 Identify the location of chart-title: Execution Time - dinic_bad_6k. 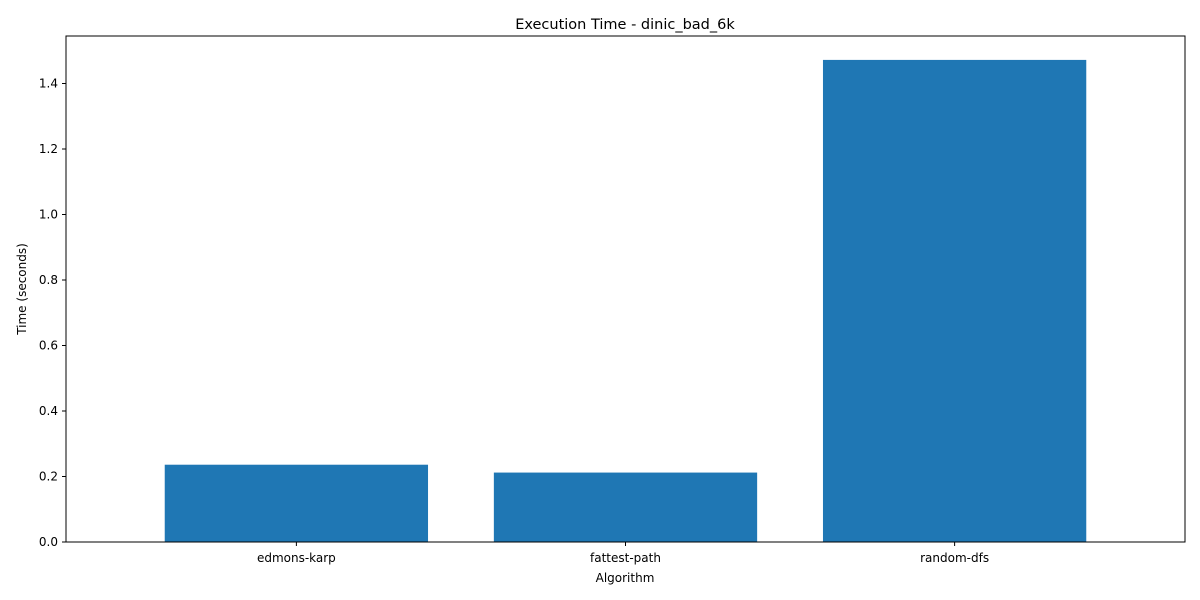
(625, 25).